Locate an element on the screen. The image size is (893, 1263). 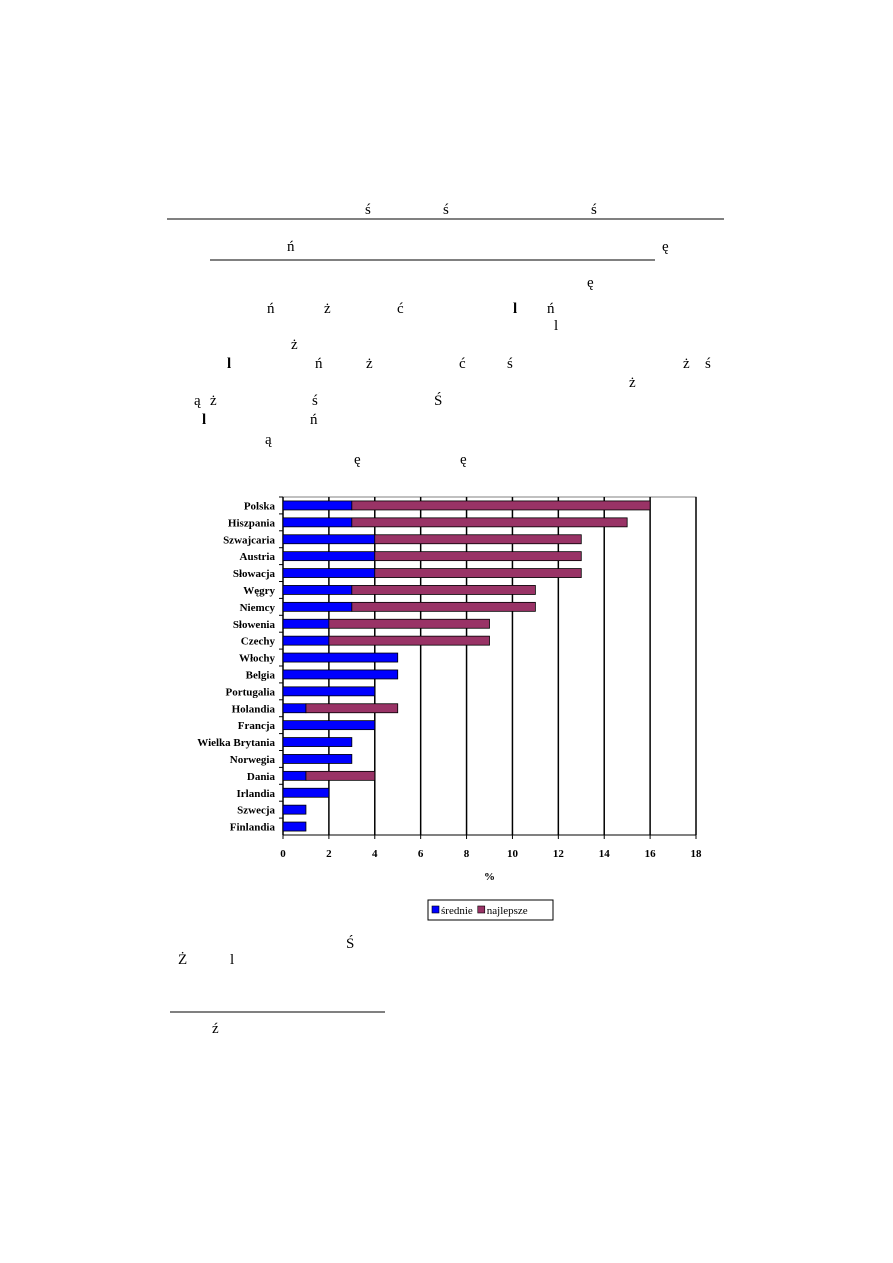
y-tick-label: Polska is located at coordinates (260, 506).